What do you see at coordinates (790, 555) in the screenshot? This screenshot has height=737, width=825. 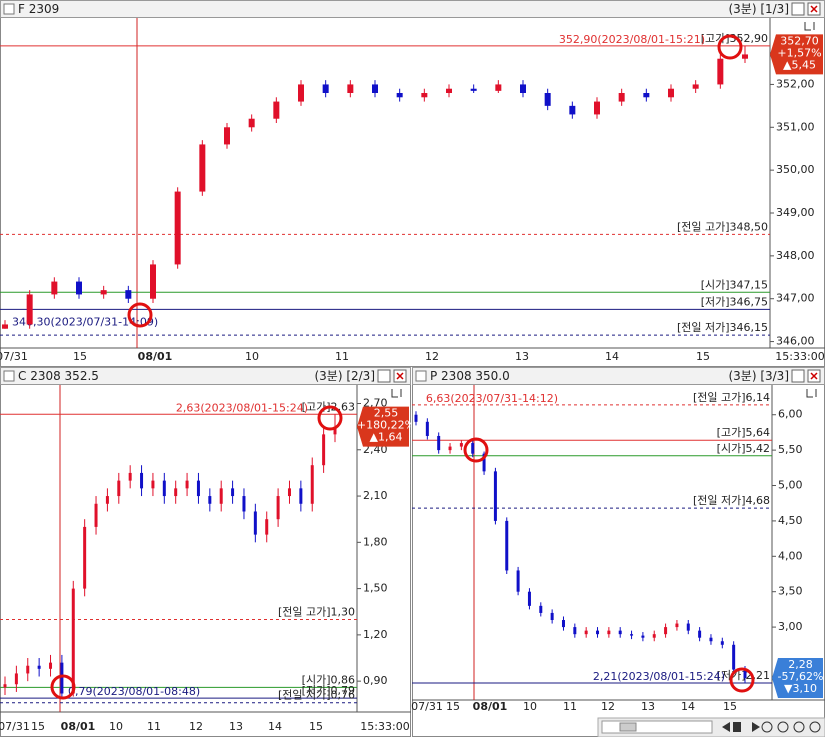 I see `y-tick-label: 4,00` at bounding box center [790, 555].